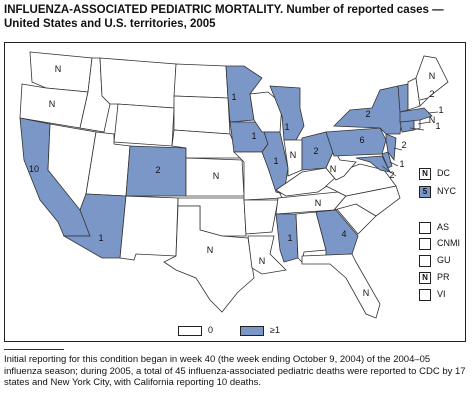 The height and width of the screenshot is (400, 476). I want to click on state-VT, so click(403, 98).